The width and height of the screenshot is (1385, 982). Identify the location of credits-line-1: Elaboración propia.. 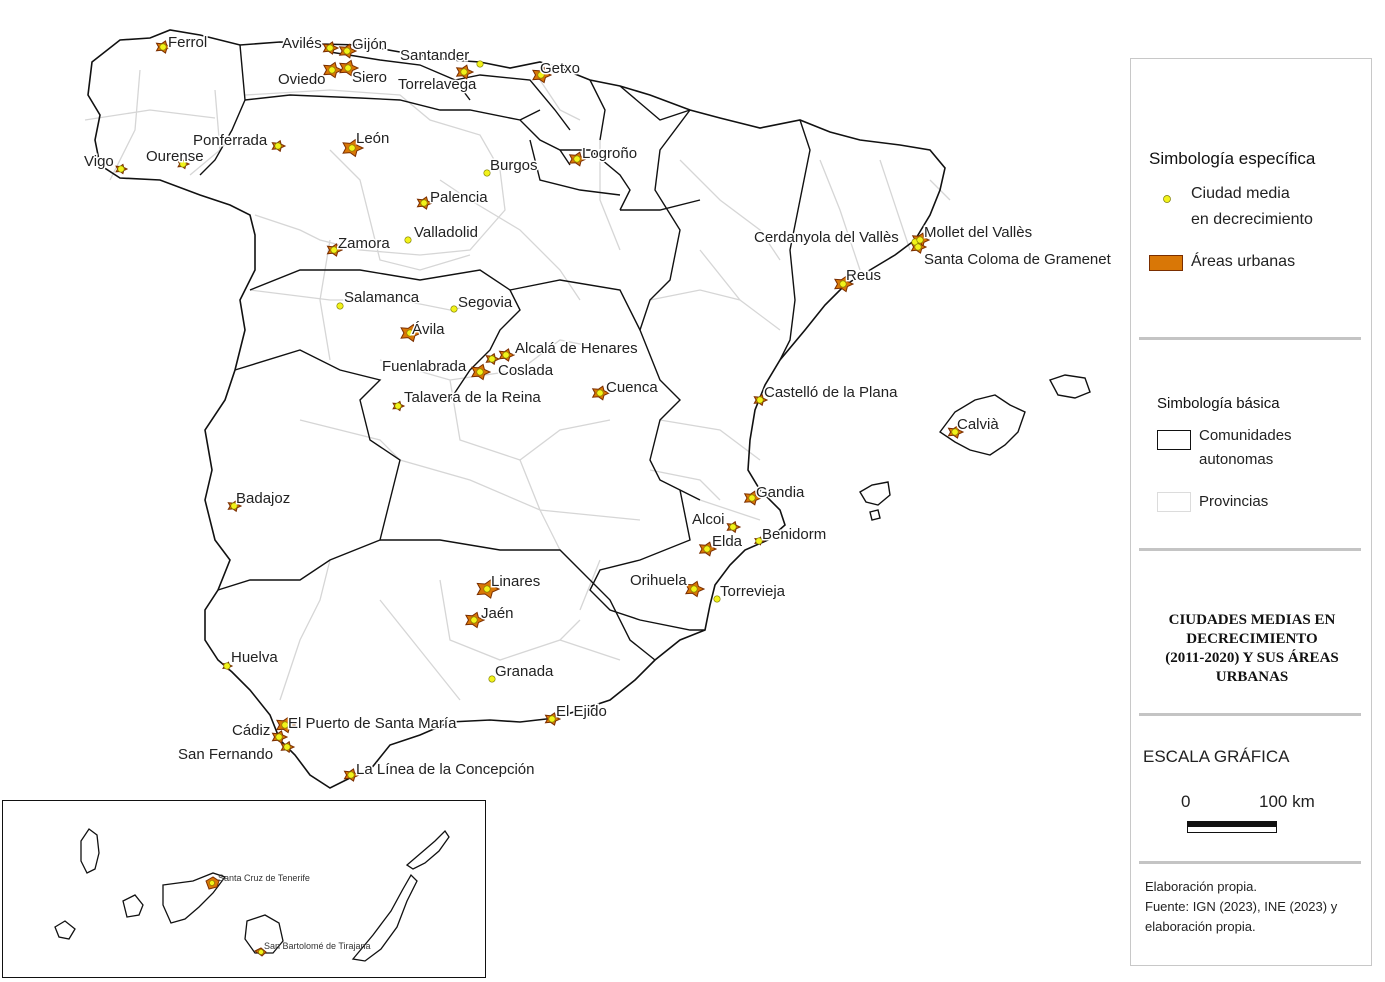
(1201, 886).